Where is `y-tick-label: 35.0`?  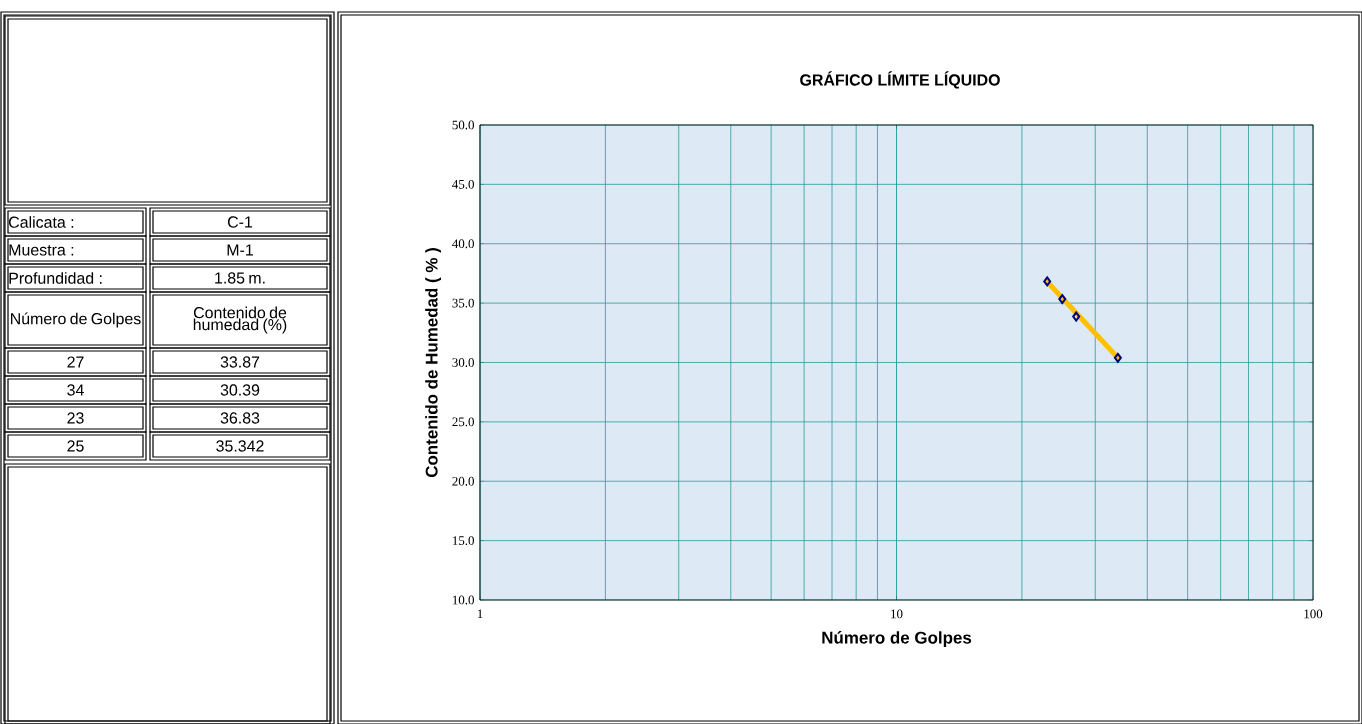 y-tick-label: 35.0 is located at coordinates (463, 303).